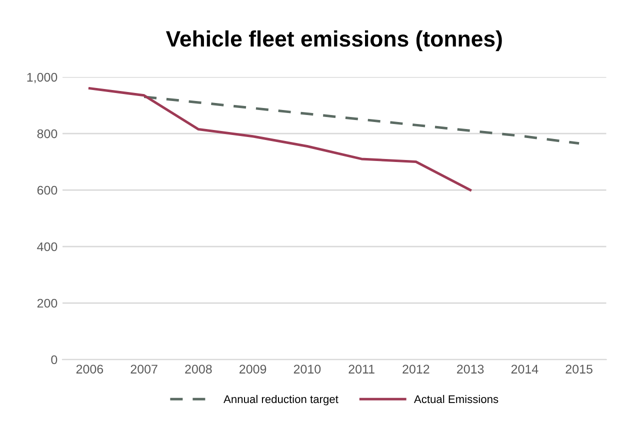 The height and width of the screenshot is (428, 625). I want to click on chart-title: Vehicle fleet emissions (tonnes), so click(334, 41).